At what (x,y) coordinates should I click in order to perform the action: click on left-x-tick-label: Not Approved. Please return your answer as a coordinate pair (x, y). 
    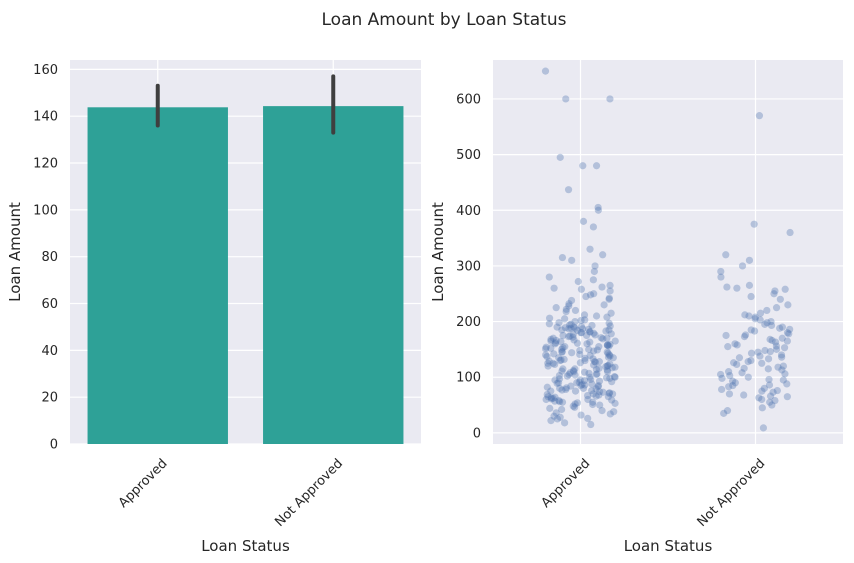
    Looking at the image, I should click on (309, 493).